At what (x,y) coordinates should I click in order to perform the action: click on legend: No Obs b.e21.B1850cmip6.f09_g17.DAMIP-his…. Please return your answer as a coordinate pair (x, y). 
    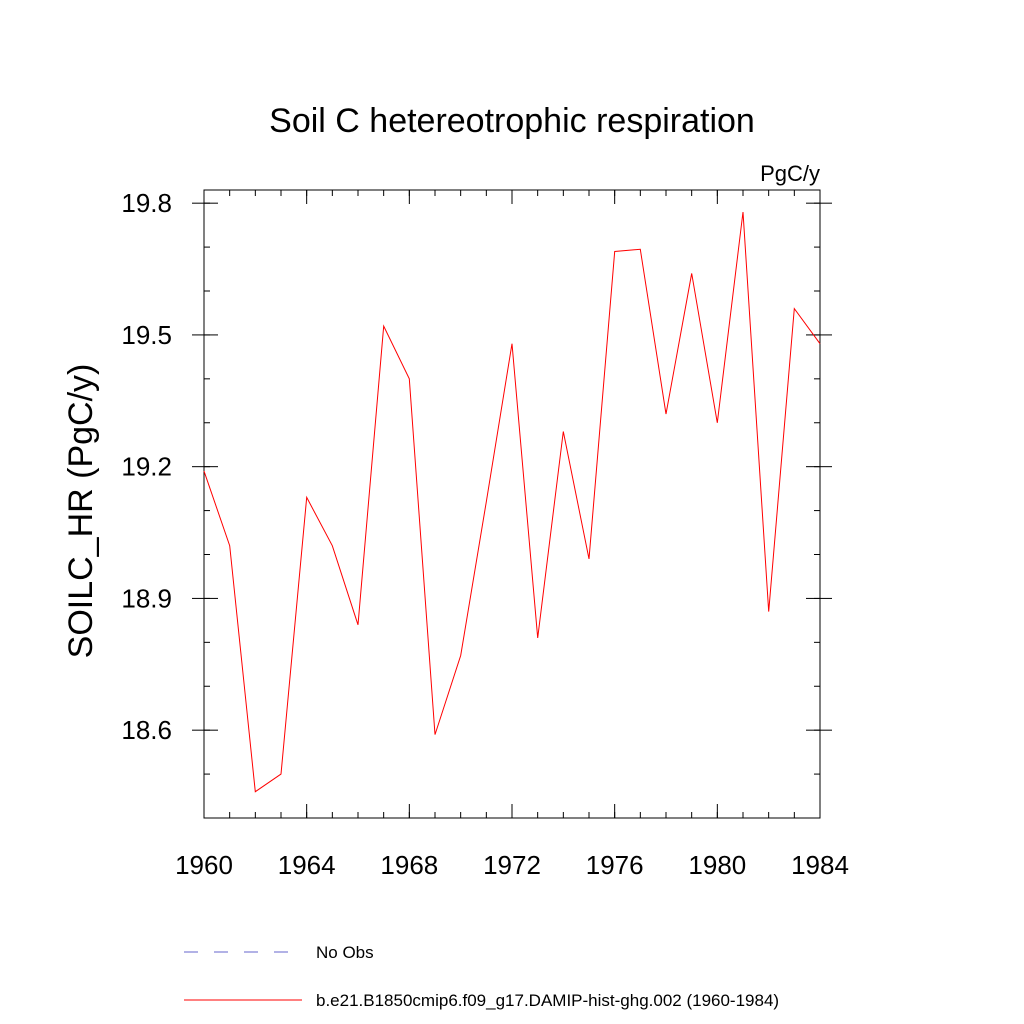
    Looking at the image, I should click on (481, 976).